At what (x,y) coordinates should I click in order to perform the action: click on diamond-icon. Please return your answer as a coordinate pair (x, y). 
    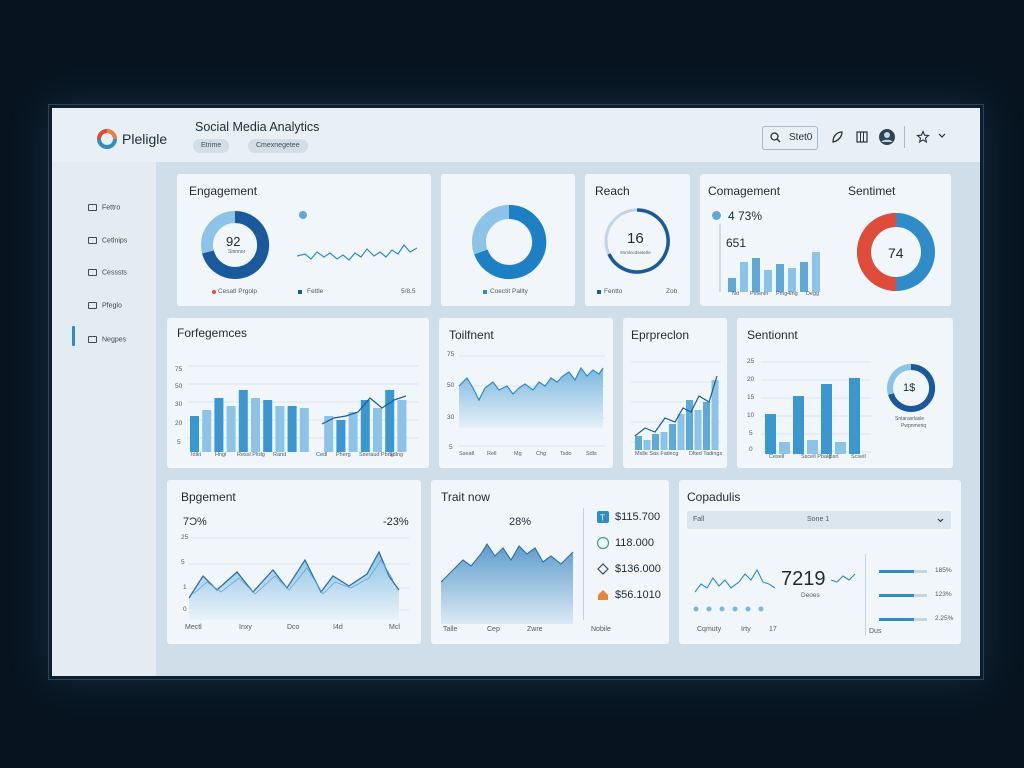
    Looking at the image, I should click on (603, 569).